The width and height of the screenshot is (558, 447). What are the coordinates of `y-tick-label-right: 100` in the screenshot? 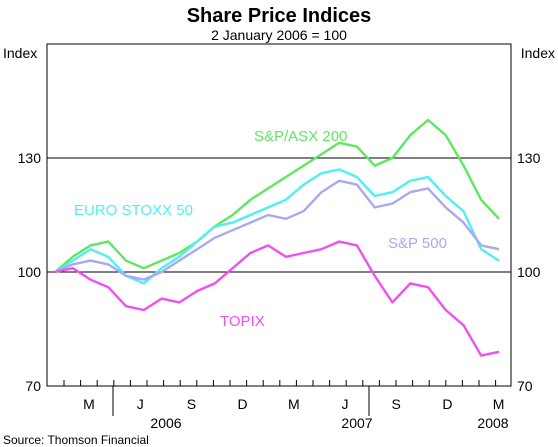 It's located at (529, 272).